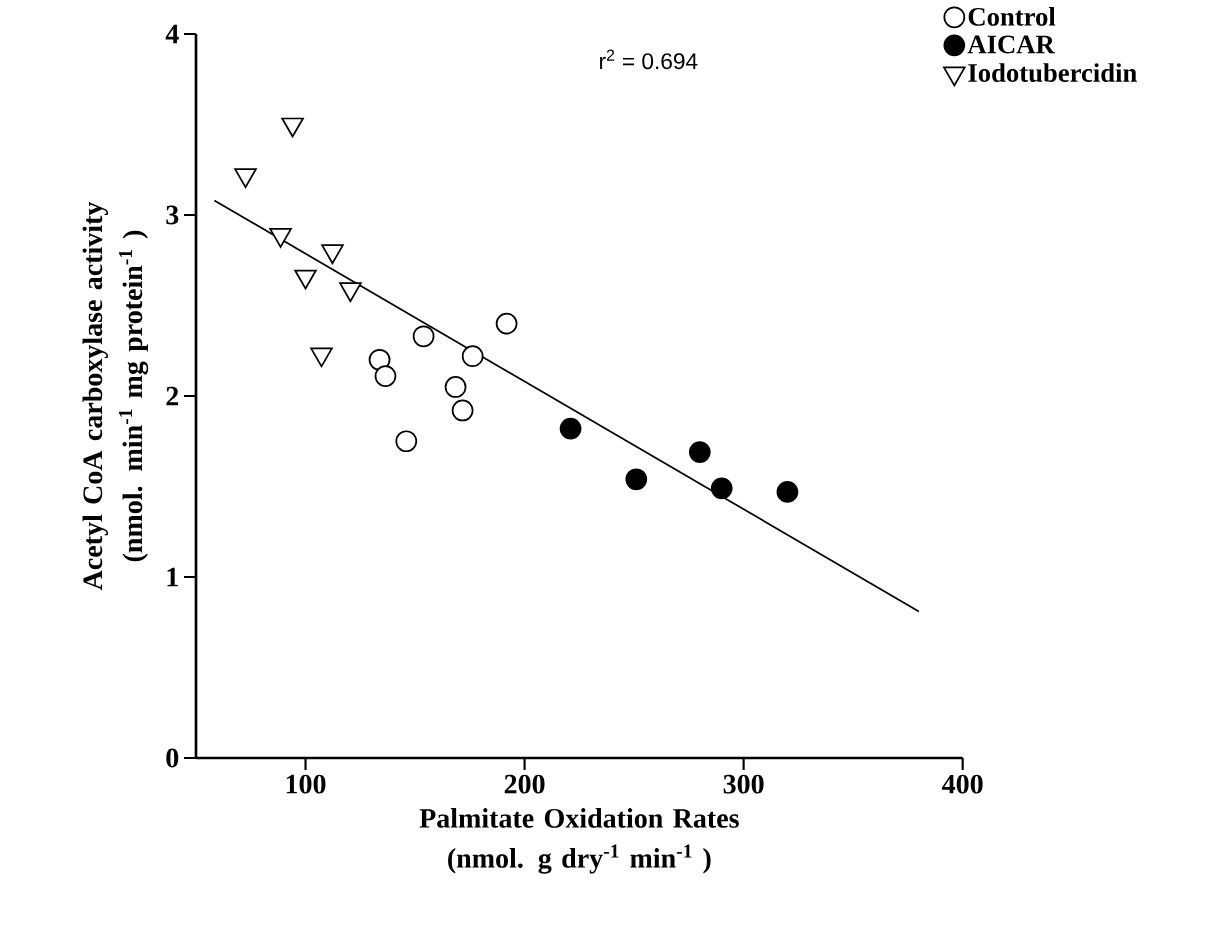  Describe the element at coordinates (172, 34) in the screenshot. I see `y-tick-label: 4` at that location.